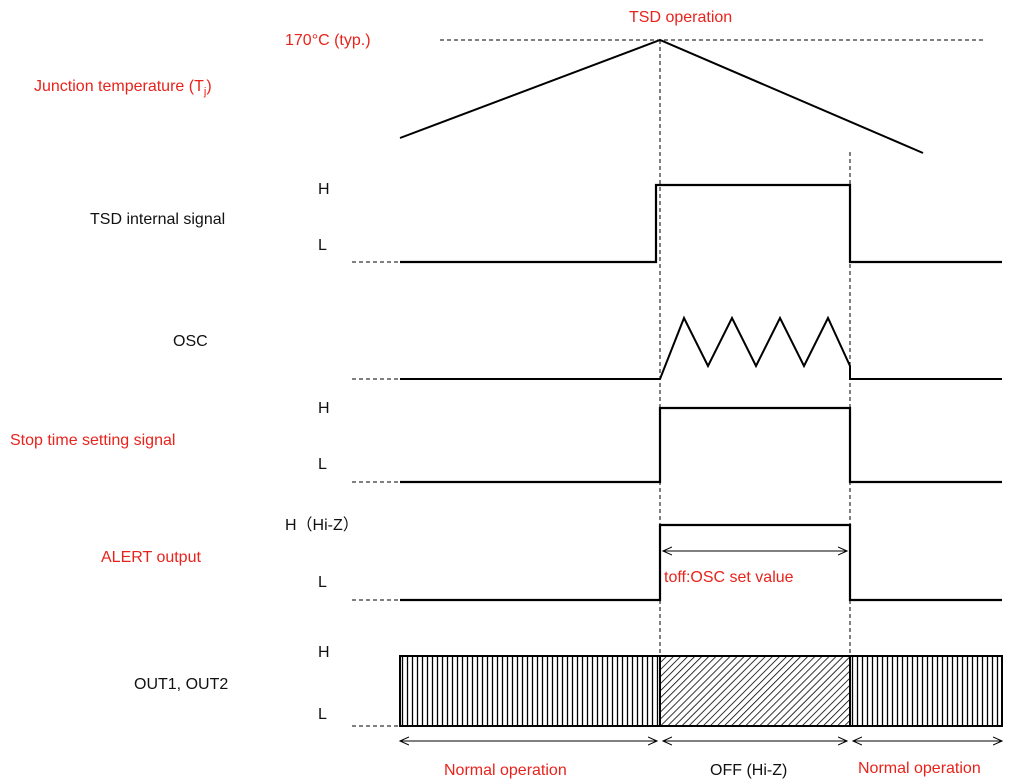 The width and height of the screenshot is (1022, 784). I want to click on alert-waveform, so click(701, 562).